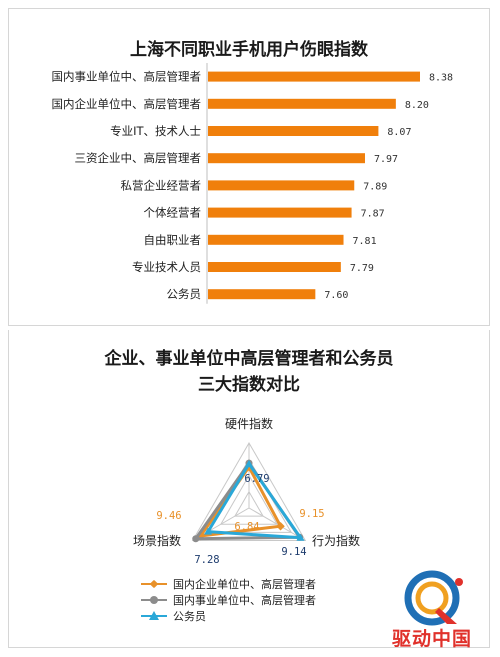  Describe the element at coordinates (168, 516) in the screenshot. I see `radar-value-label: 9.46` at that location.